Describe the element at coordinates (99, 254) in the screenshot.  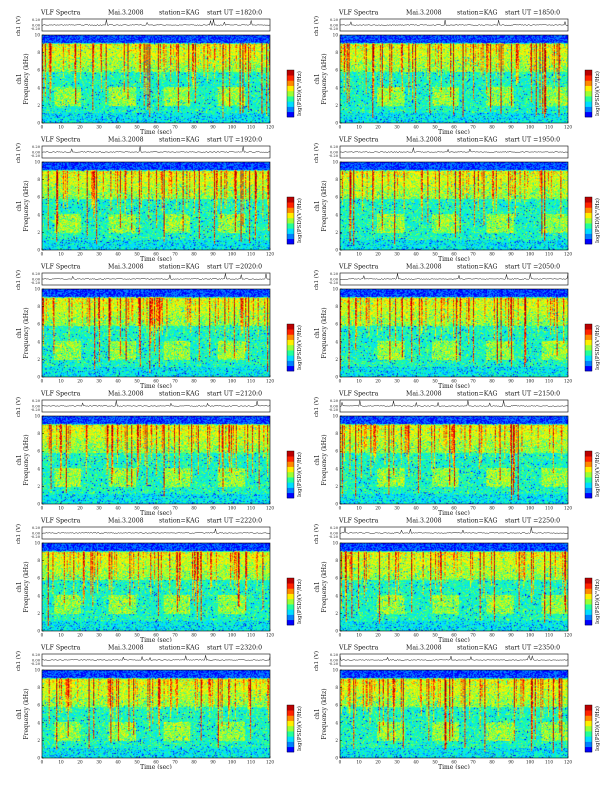
I see `x-tick-label: 30` at that location.